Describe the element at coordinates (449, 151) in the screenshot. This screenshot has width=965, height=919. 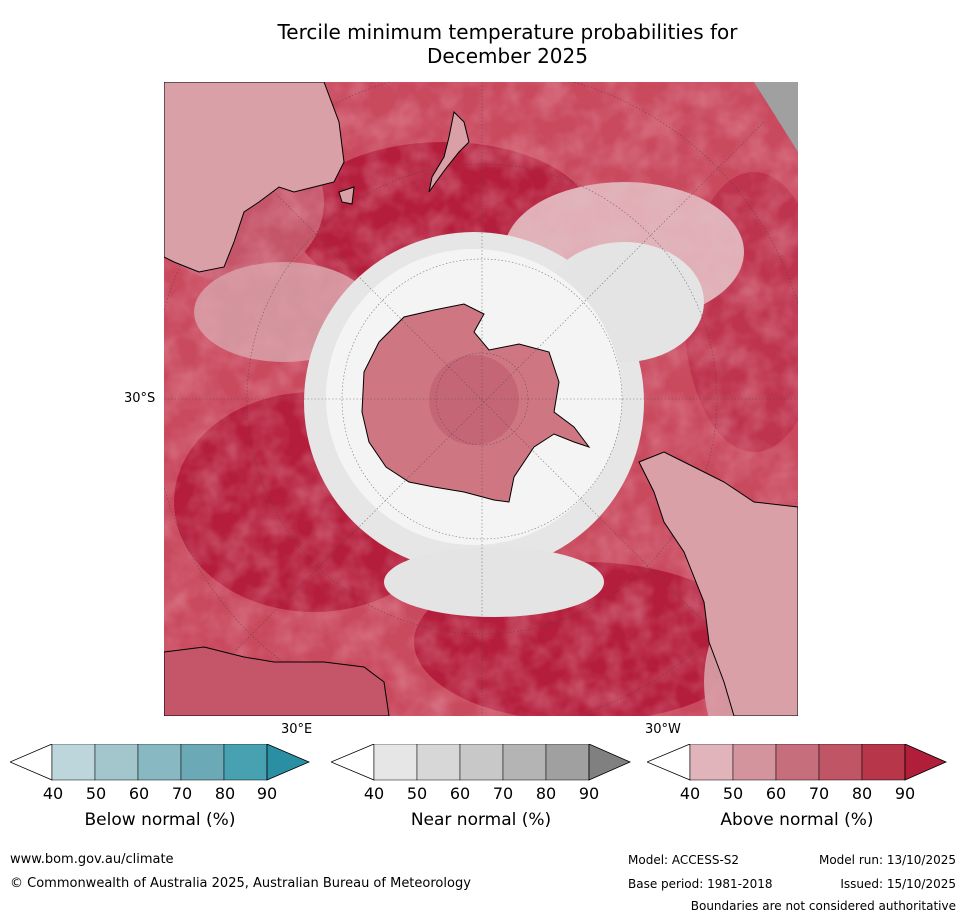
I see `new-zealand` at that location.